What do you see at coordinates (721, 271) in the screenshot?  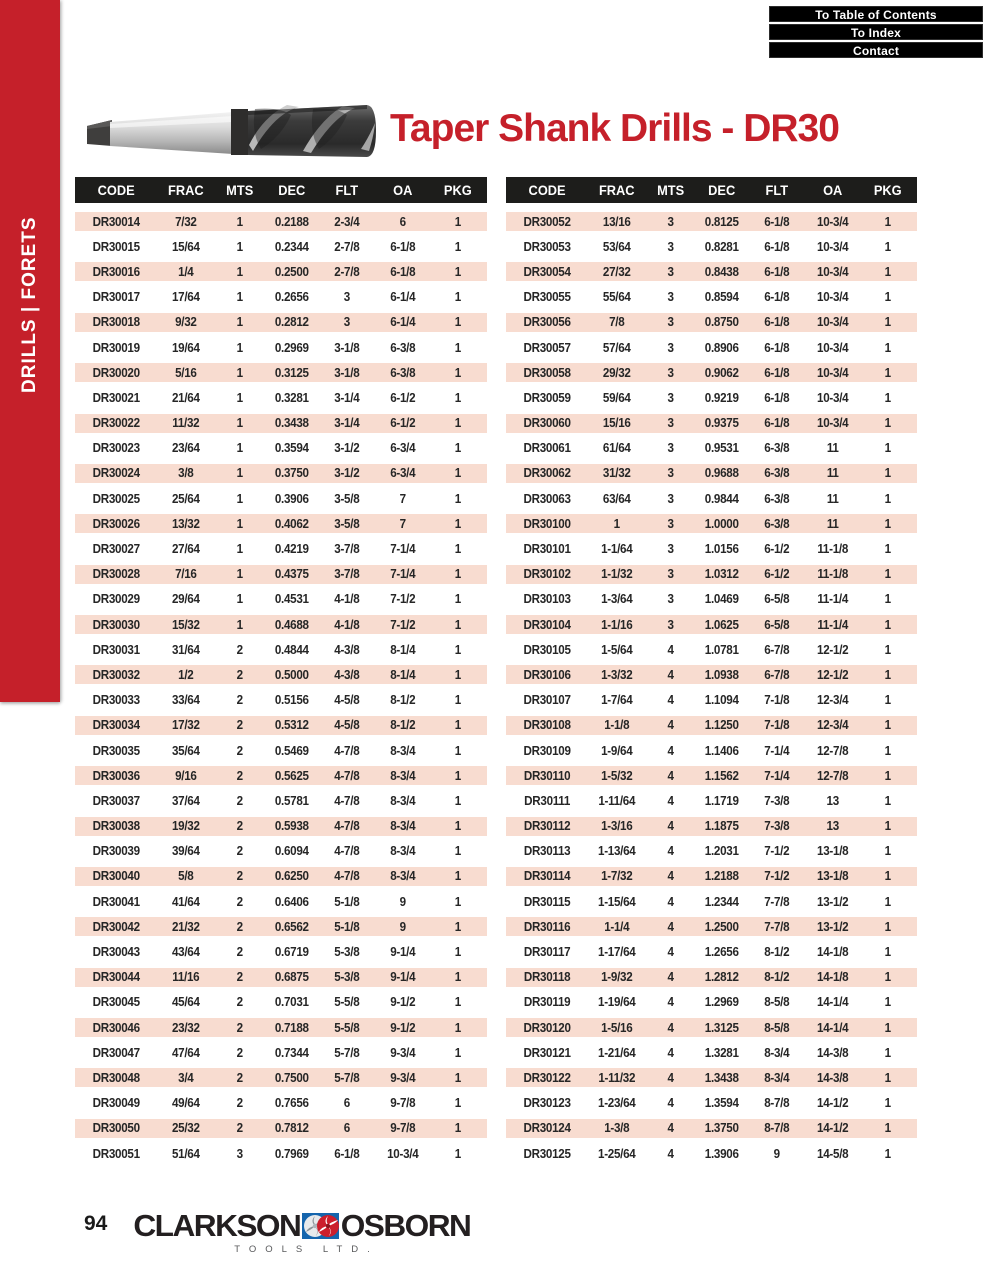 I see `table-cell: 0.8438` at bounding box center [721, 271].